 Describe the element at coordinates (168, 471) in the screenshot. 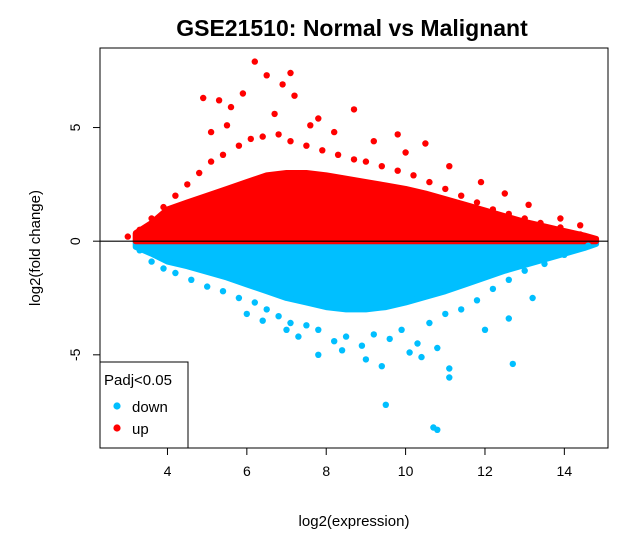

I see `x-tick-label: 4` at that location.